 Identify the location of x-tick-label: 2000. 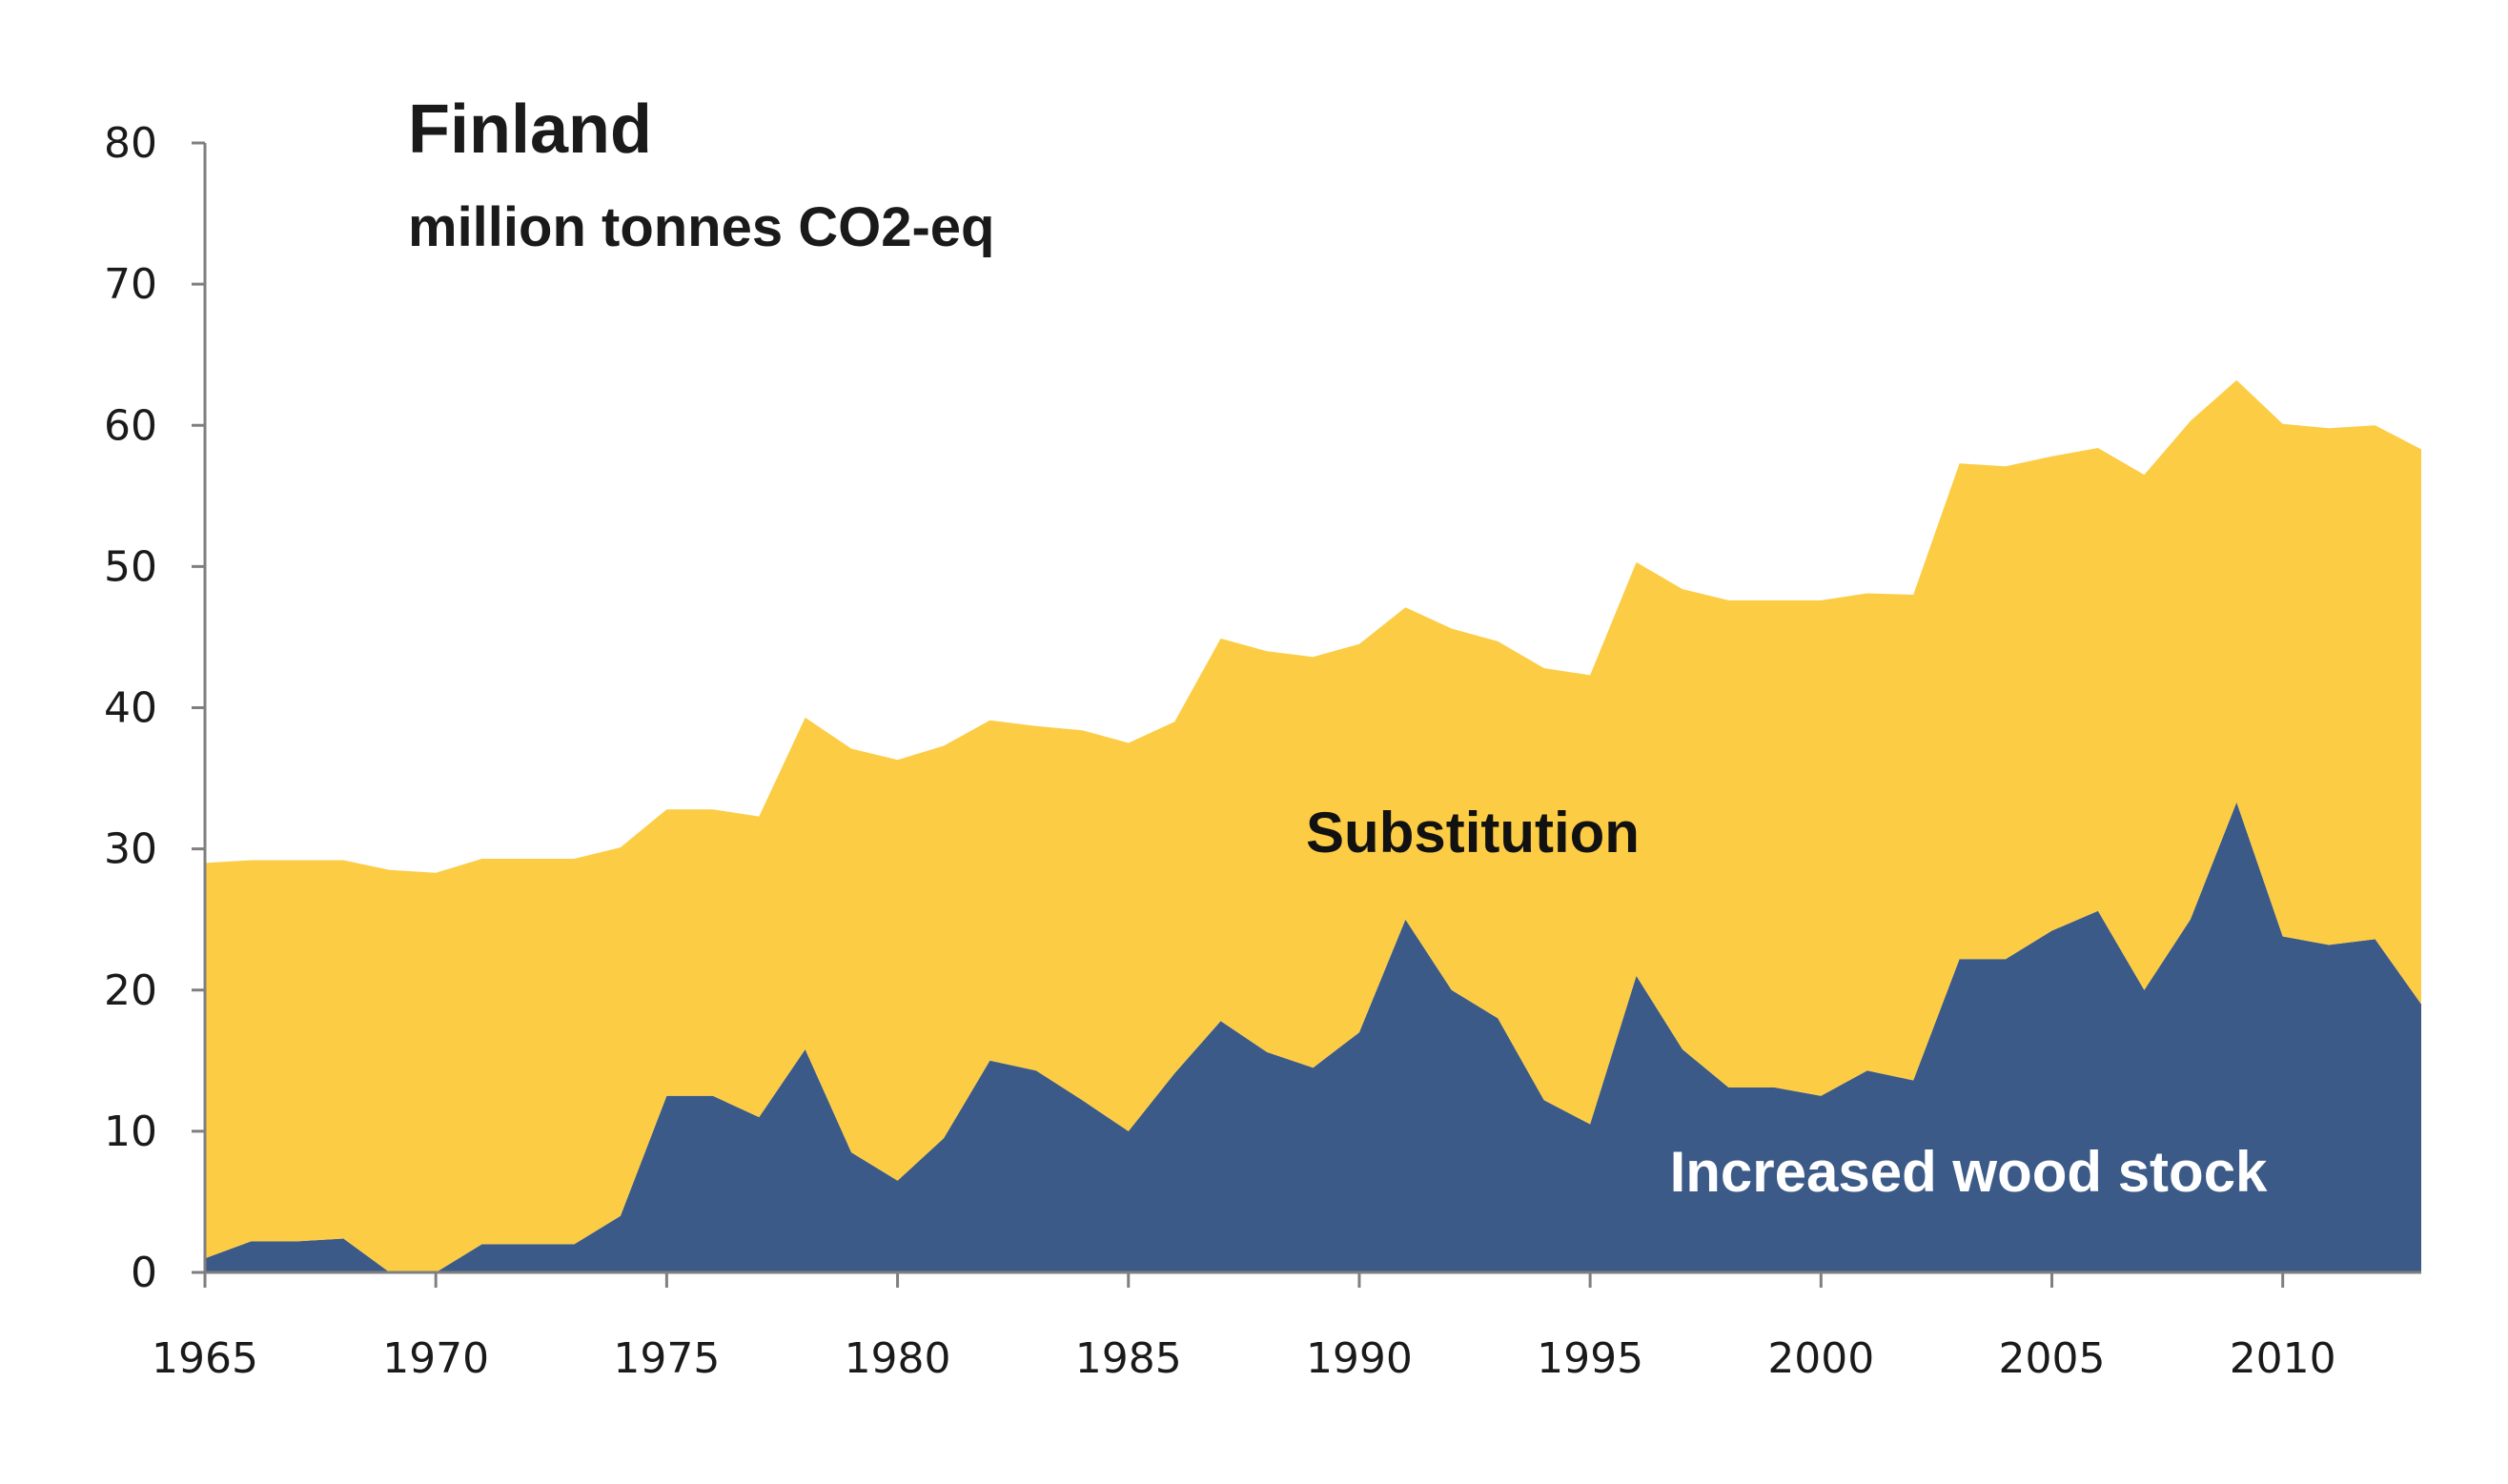
(1821, 1358).